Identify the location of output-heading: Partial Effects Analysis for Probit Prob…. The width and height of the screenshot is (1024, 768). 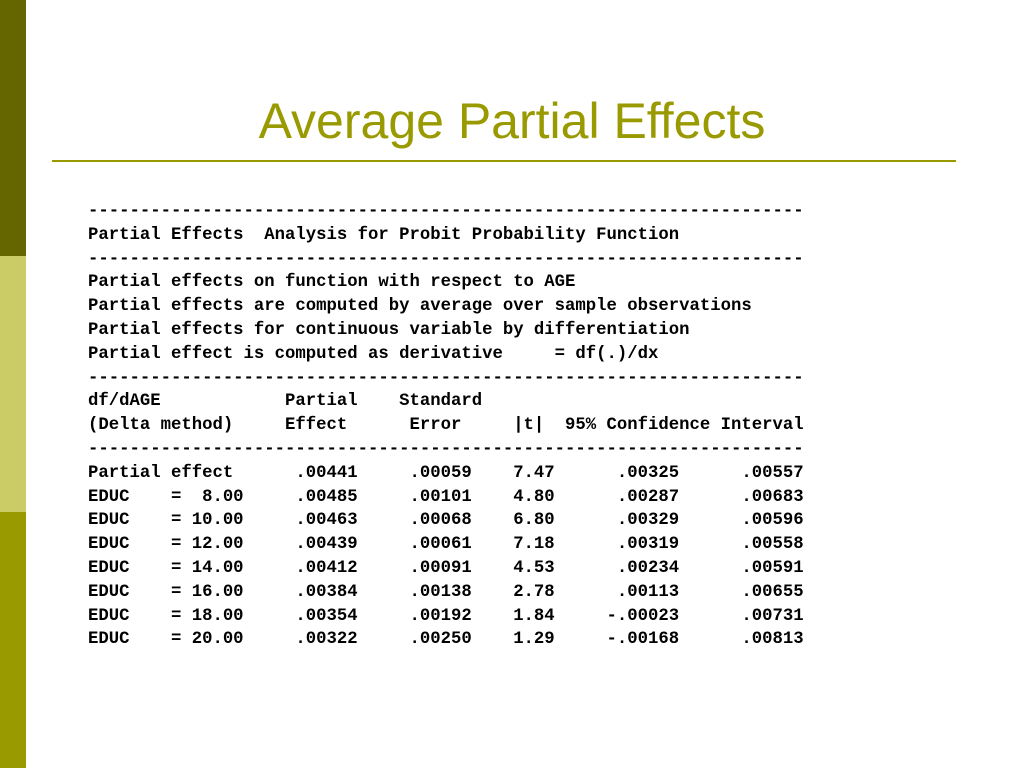
(384, 235).